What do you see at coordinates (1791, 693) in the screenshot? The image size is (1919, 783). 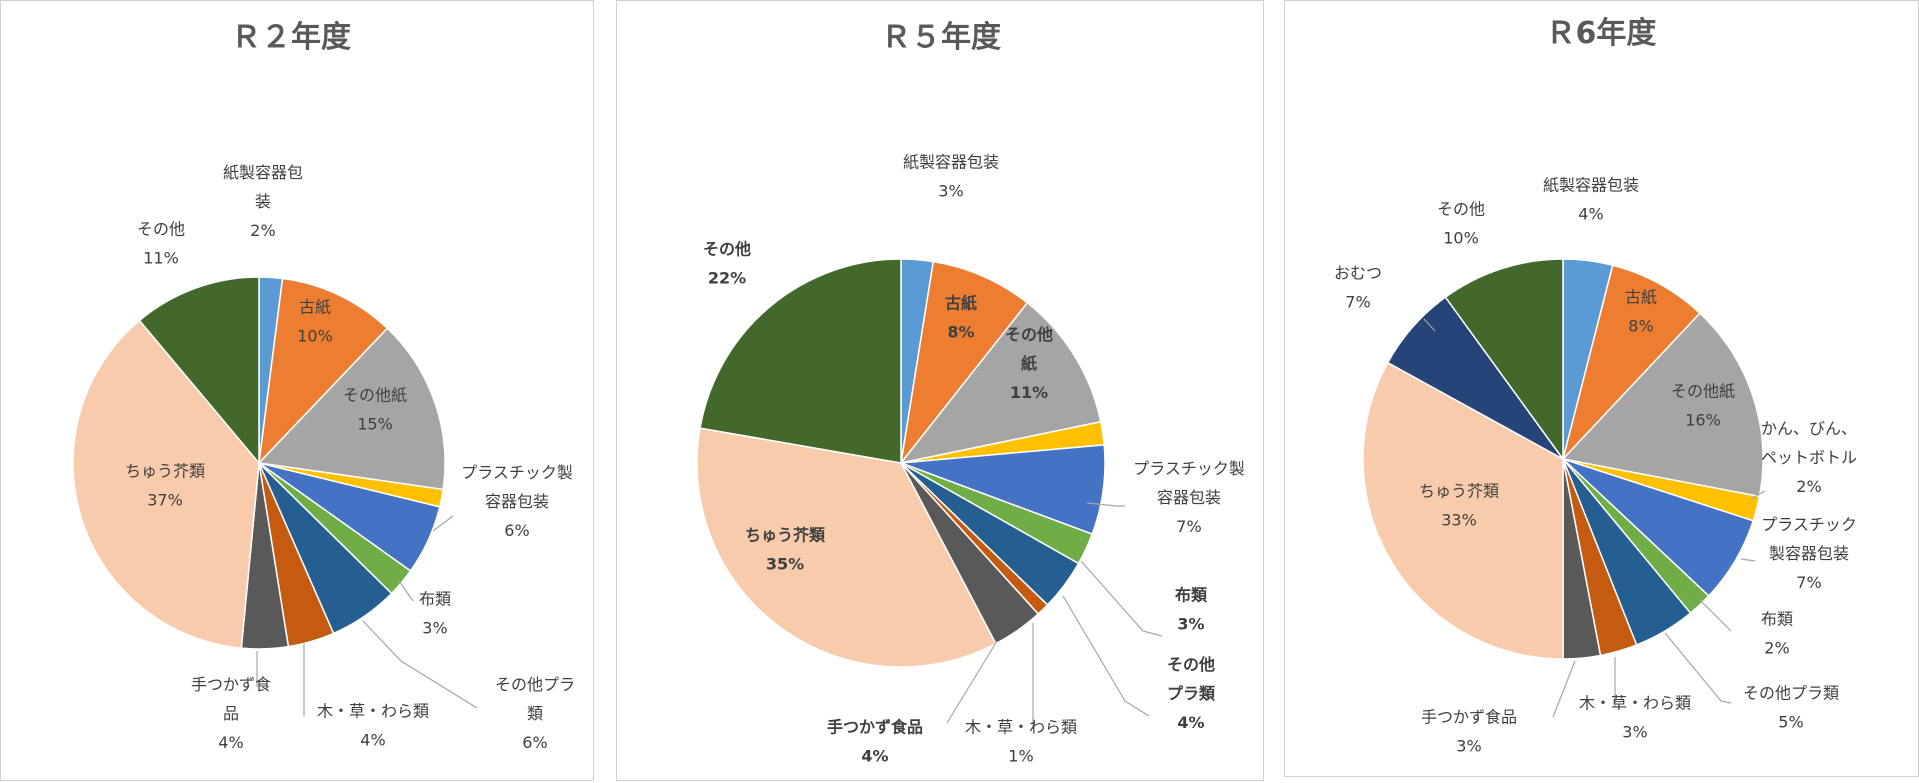 I see `data-label-text: その他プラ類` at bounding box center [1791, 693].